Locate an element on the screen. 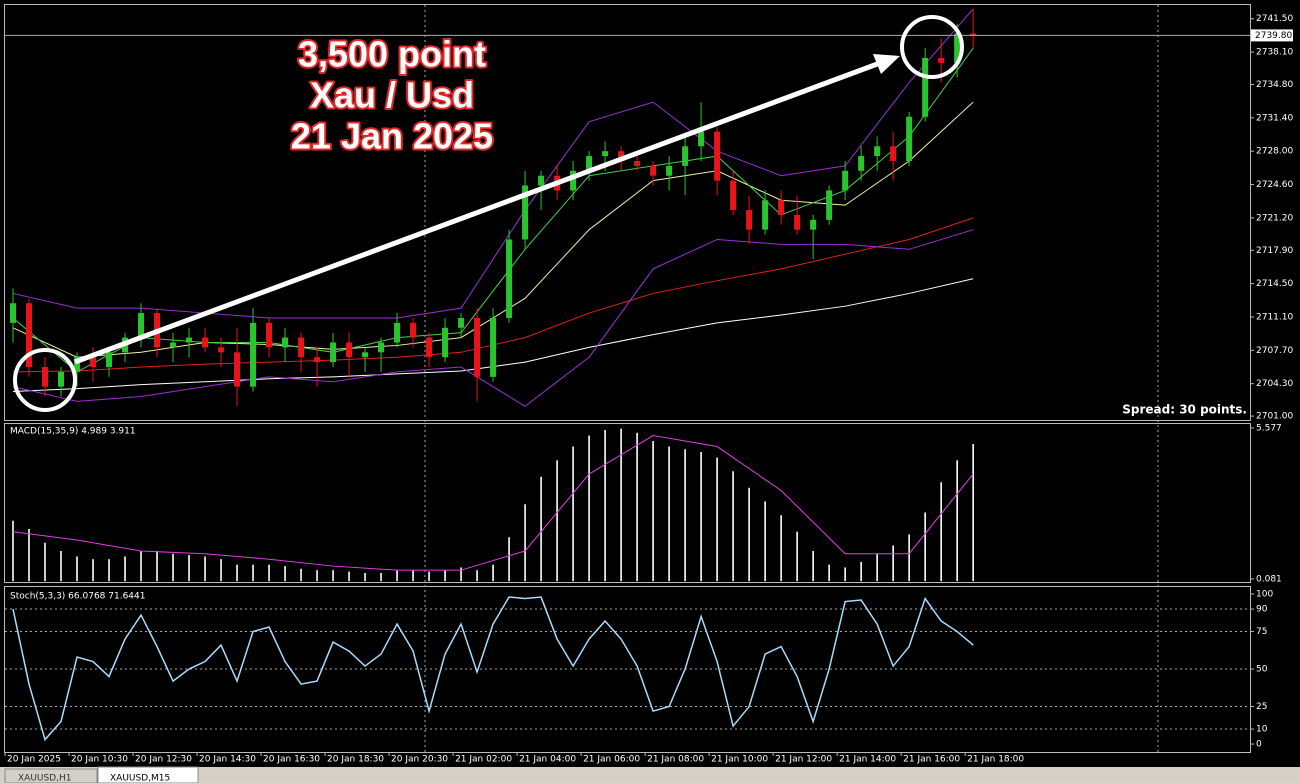  x-tick-label: 20 Jan 18:30 is located at coordinates (355, 760).